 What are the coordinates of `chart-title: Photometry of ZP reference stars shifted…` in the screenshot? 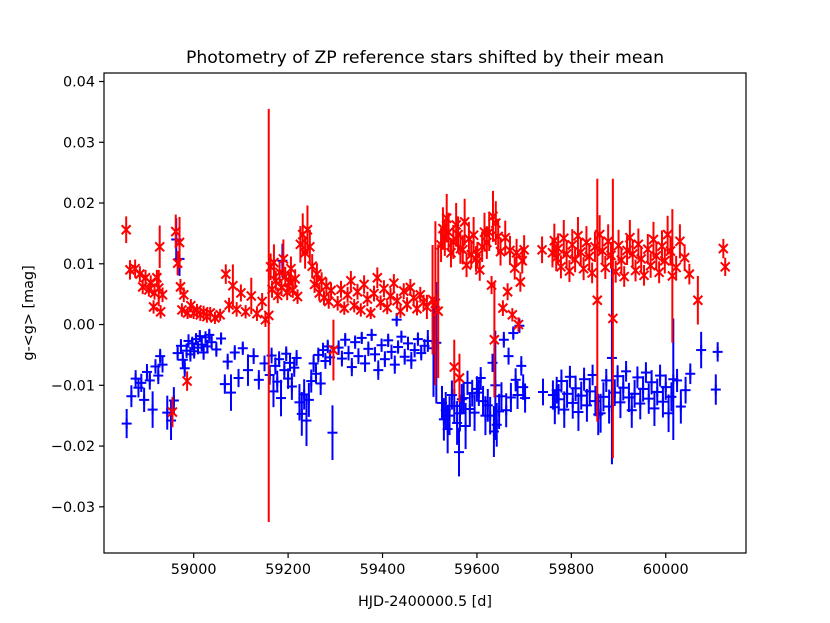 It's located at (425, 58).